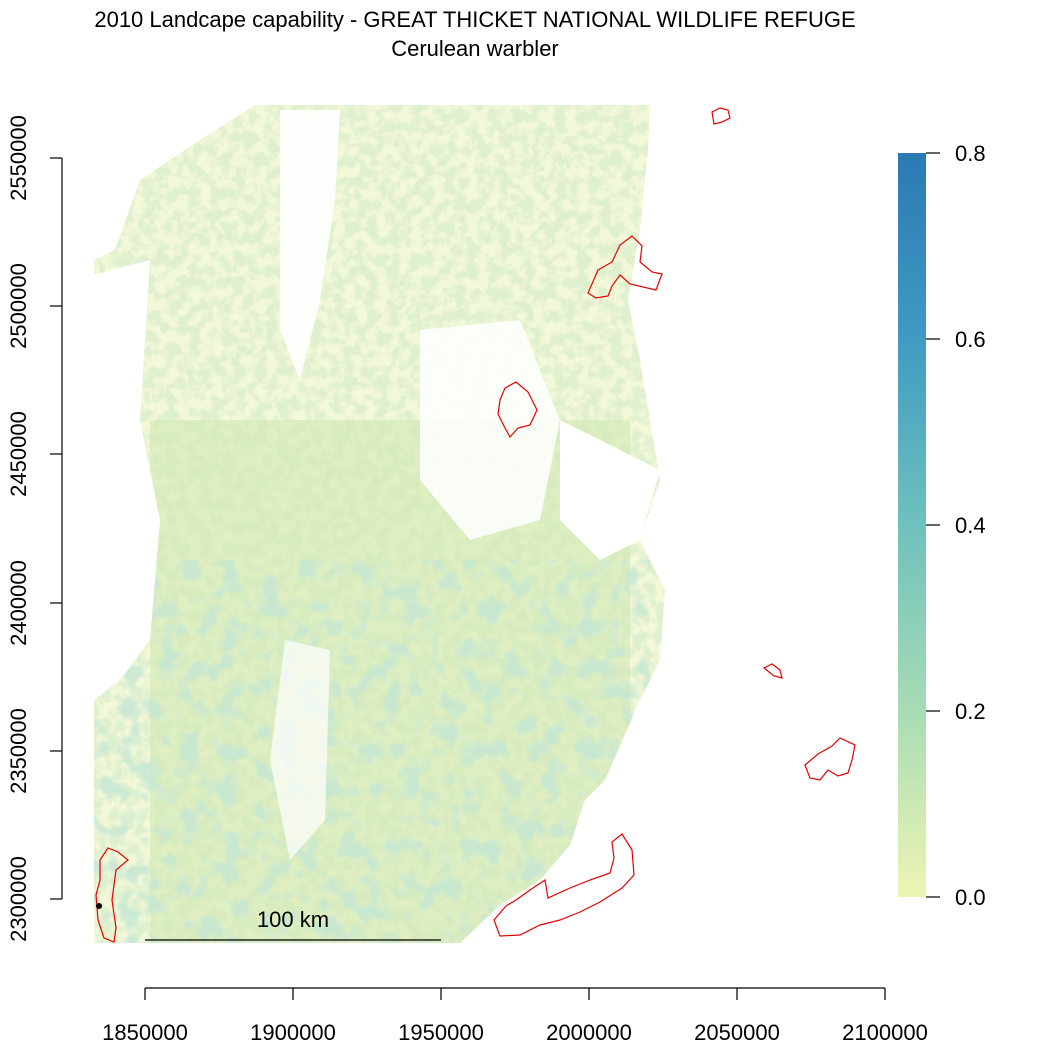 Image resolution: width=1050 pixels, height=1050 pixels. What do you see at coordinates (18, 158) in the screenshot?
I see `y-tick-label: 2550000` at bounding box center [18, 158].